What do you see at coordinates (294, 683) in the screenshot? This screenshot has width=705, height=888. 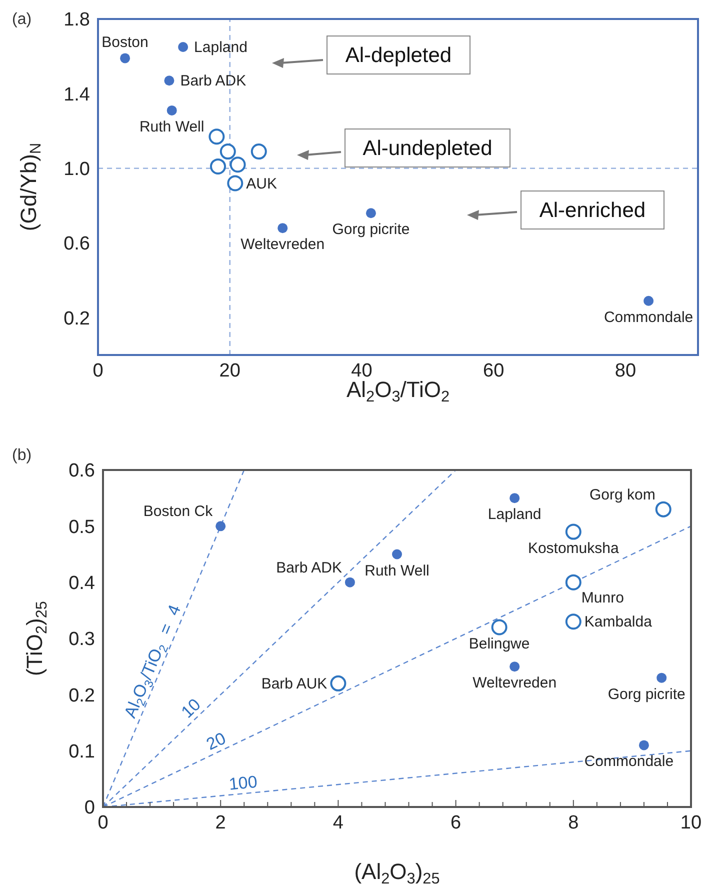 I see `data-label: Barb AUK` at bounding box center [294, 683].